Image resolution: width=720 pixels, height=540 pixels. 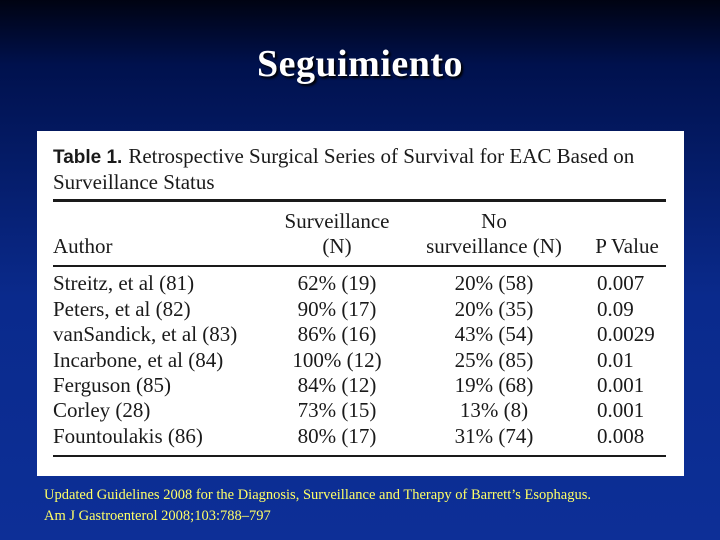 What do you see at coordinates (621, 436) in the screenshot?
I see `cell-p-value: 0.008` at bounding box center [621, 436].